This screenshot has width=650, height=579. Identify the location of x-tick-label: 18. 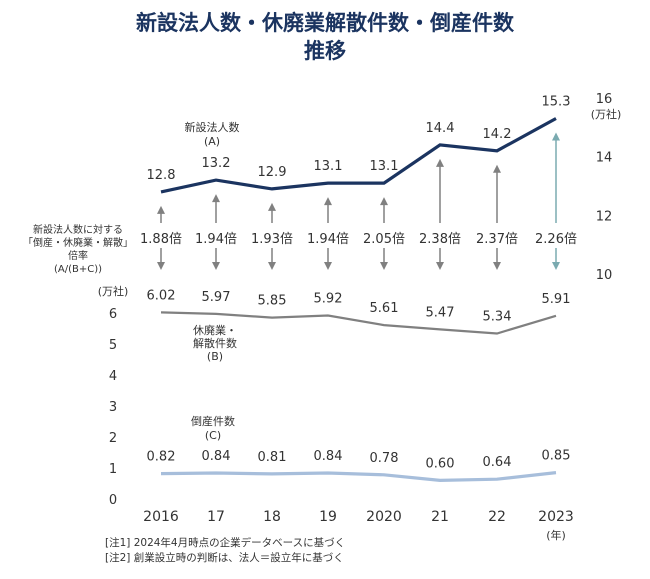
(272, 517).